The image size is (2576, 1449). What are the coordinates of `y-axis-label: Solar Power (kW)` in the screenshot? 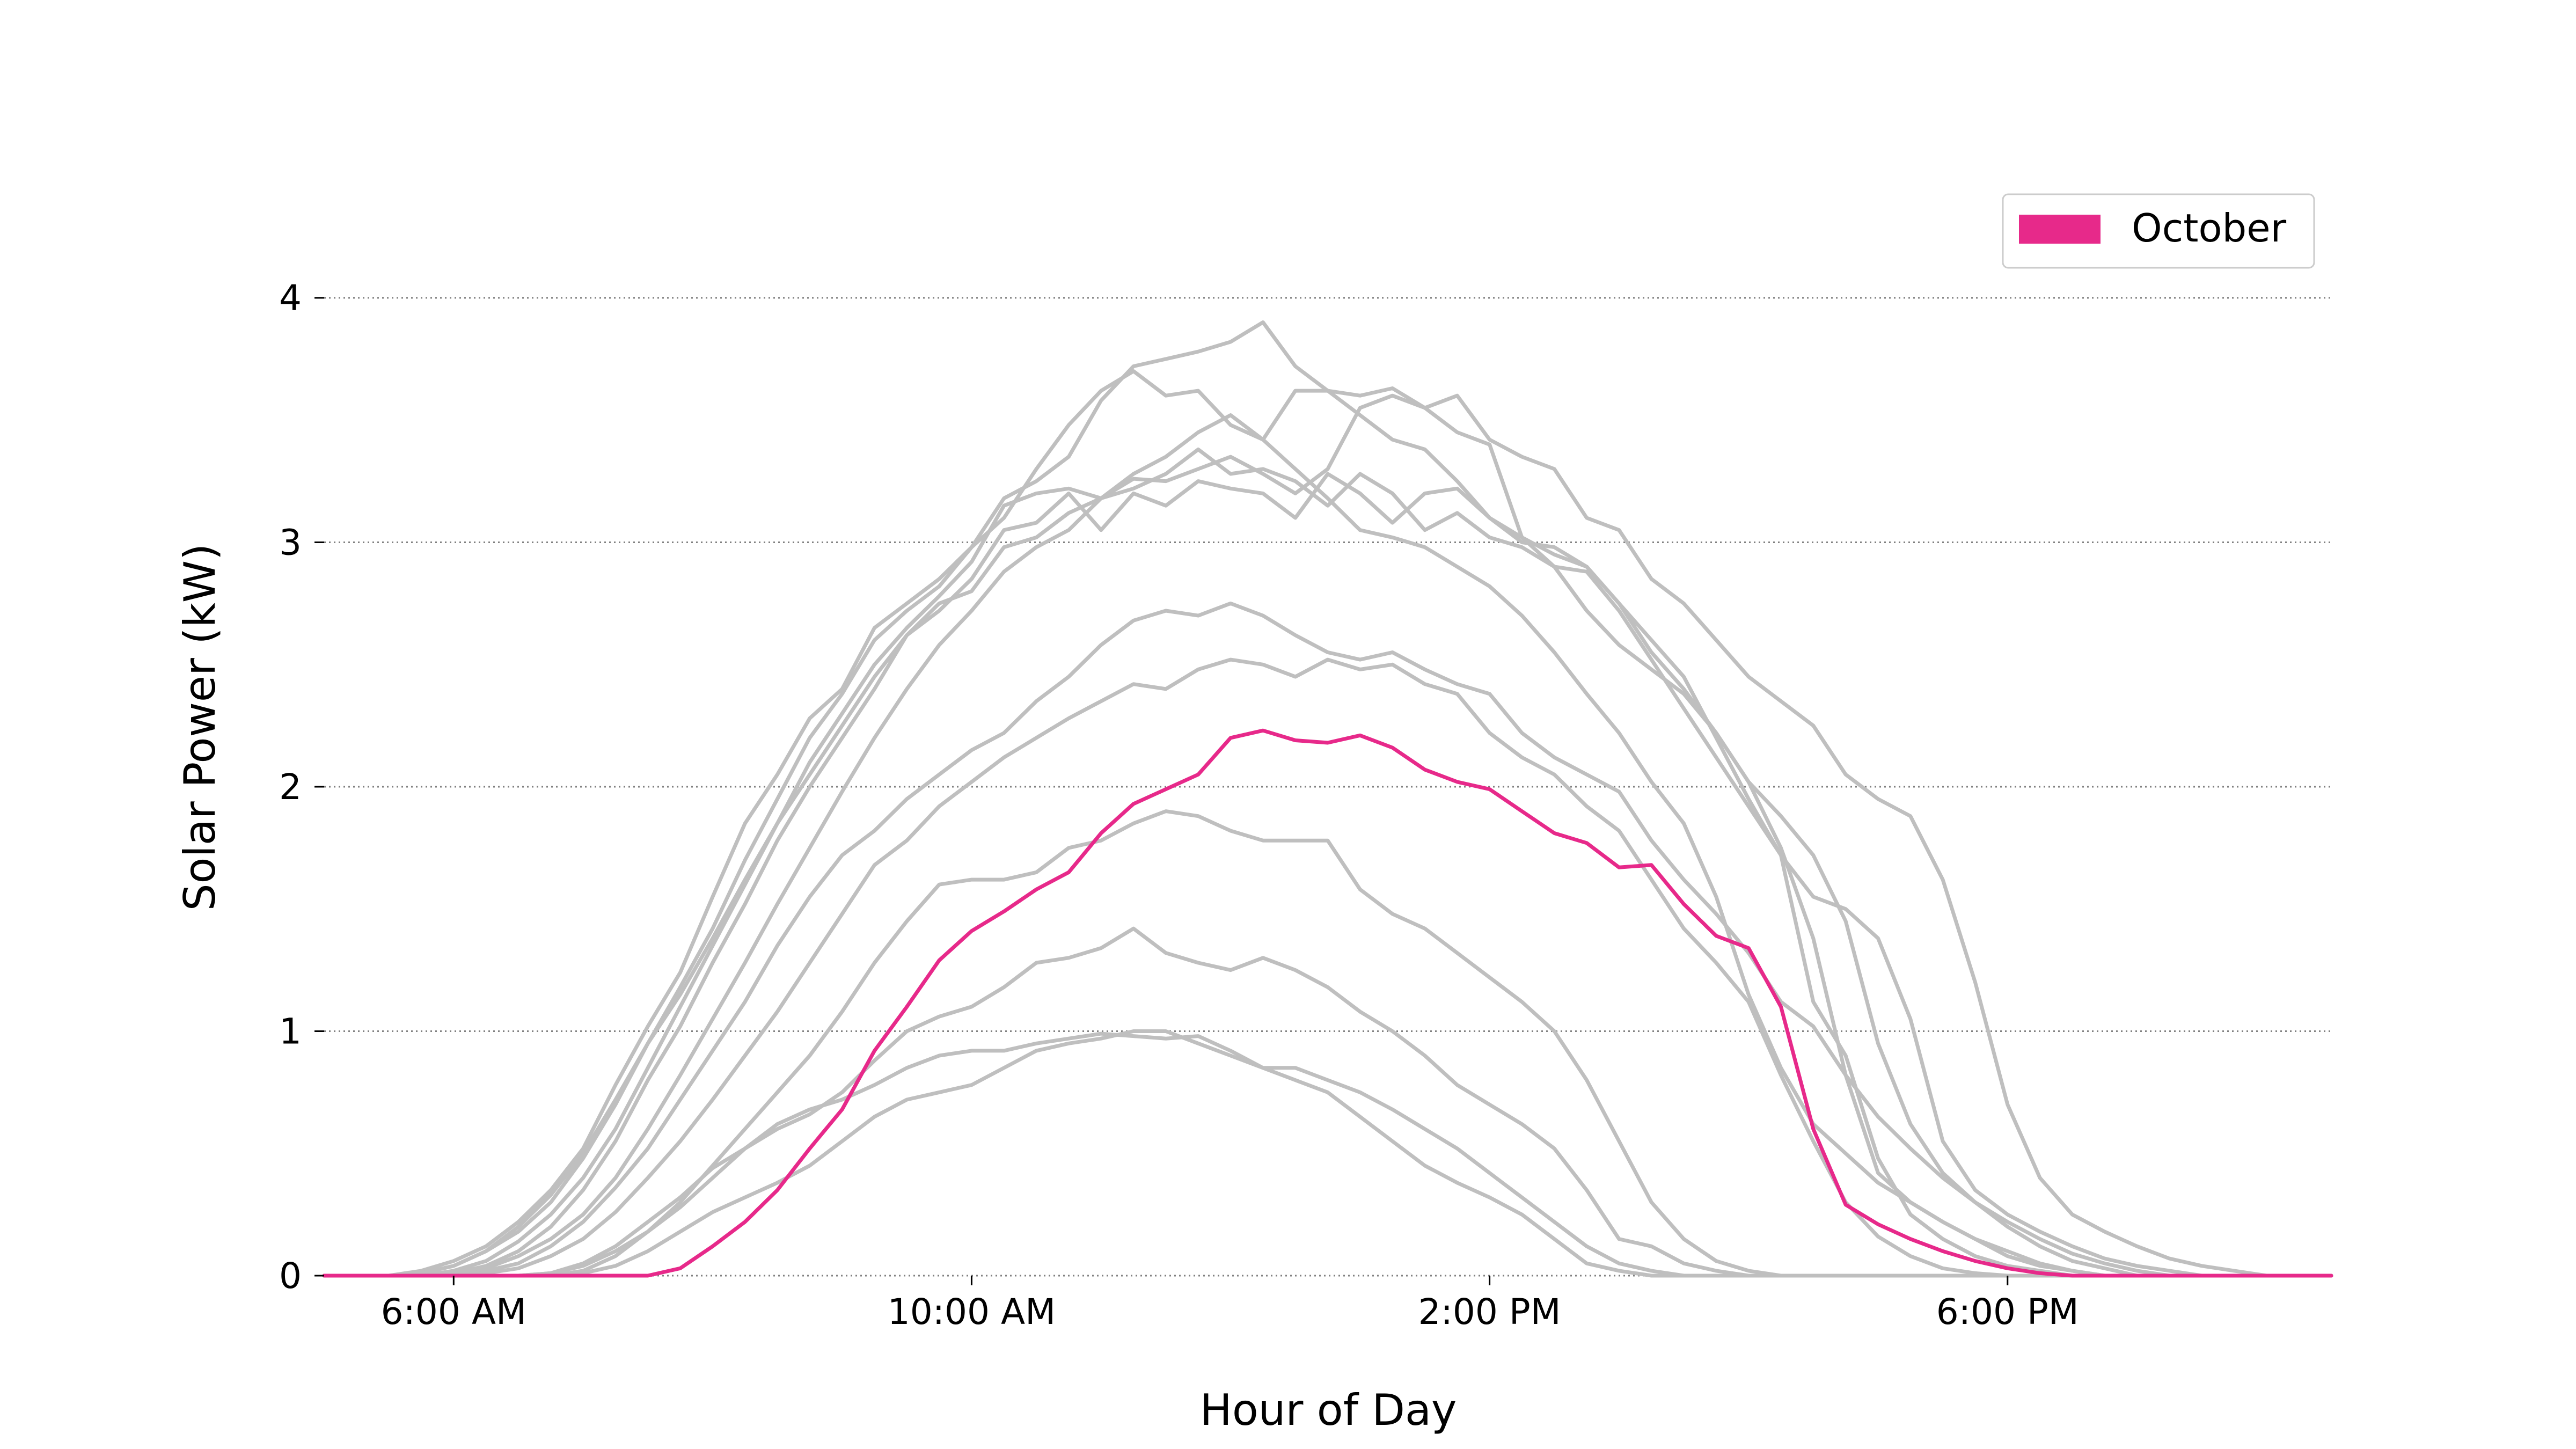 It's located at (200, 727).